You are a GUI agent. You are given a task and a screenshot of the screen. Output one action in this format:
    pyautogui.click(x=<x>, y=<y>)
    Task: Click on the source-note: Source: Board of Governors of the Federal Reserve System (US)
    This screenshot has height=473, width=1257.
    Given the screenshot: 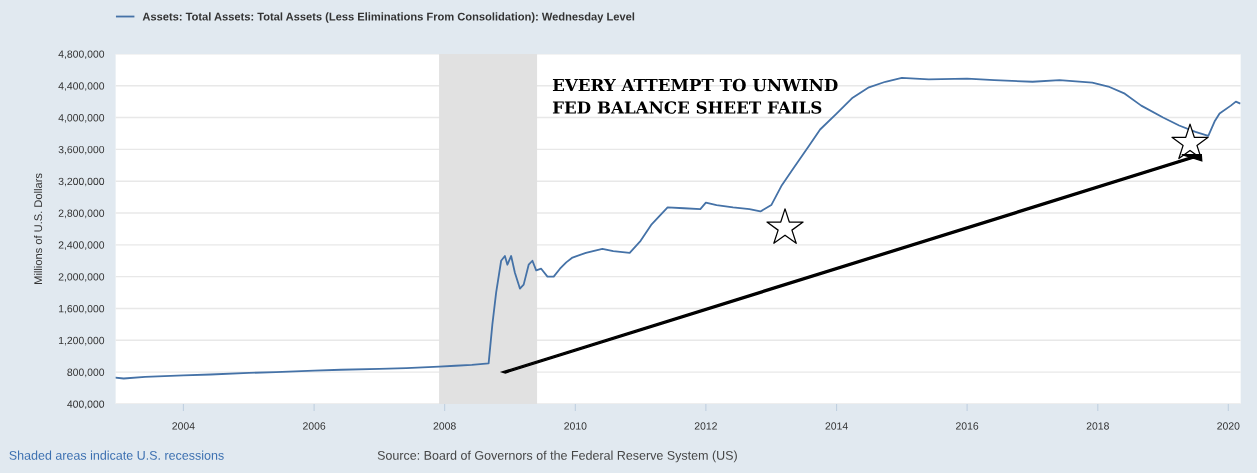 What is the action you would take?
    pyautogui.click(x=557, y=456)
    